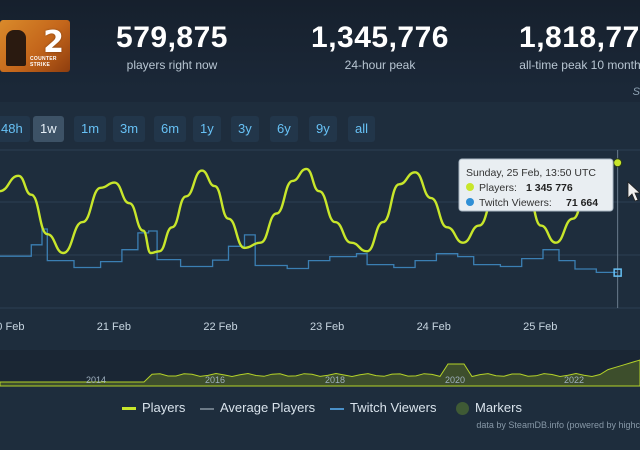  I want to click on legend-item-markers: Markers, so click(489, 408).